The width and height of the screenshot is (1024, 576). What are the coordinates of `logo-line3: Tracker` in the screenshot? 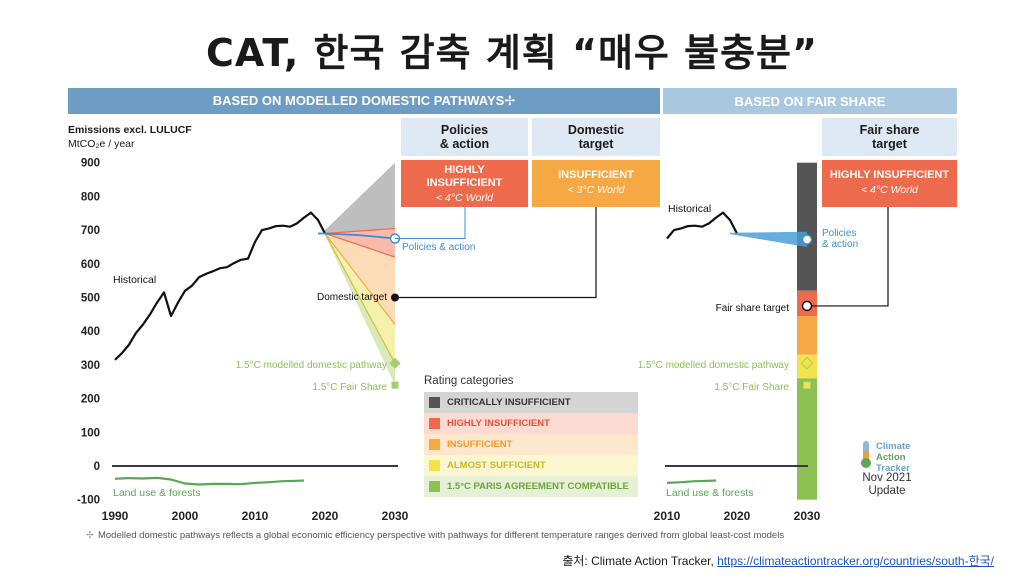 It's located at (893, 468).